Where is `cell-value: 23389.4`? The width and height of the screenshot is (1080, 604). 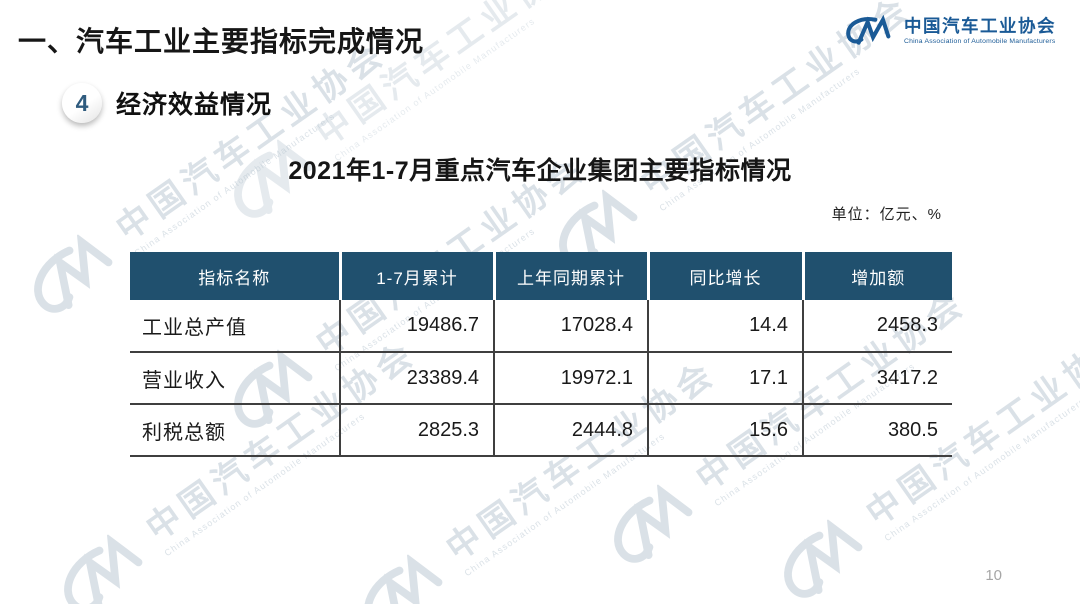 cell-value: 23389.4 is located at coordinates (416, 378).